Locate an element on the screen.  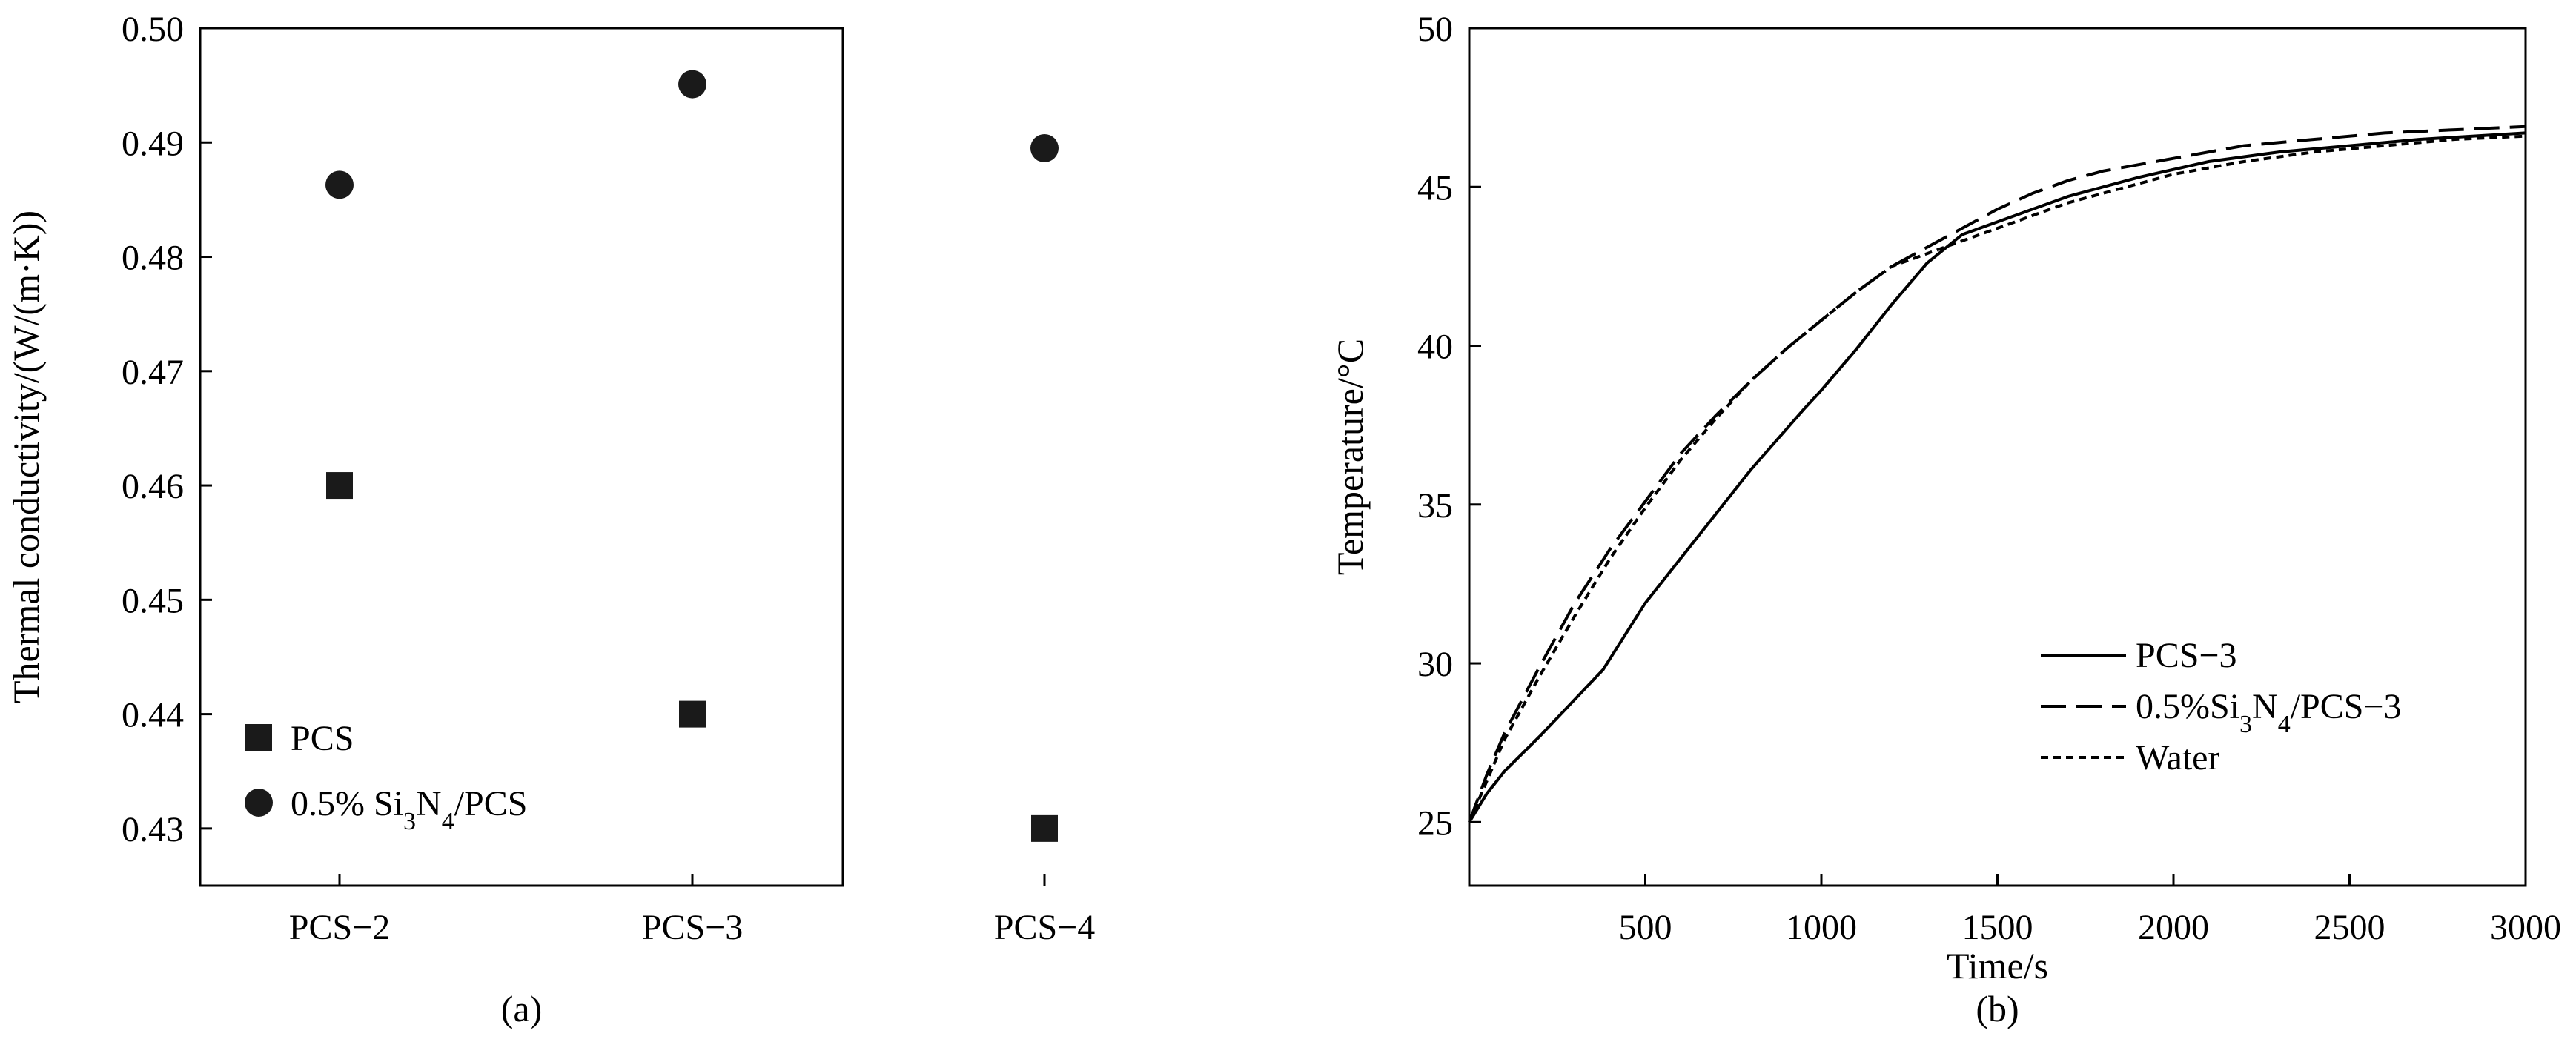
legend-marker-square is located at coordinates (258, 737).